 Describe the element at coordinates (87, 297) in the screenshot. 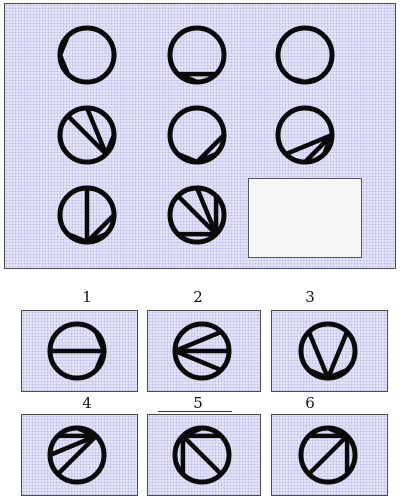

I see `option-label-1: 1` at that location.